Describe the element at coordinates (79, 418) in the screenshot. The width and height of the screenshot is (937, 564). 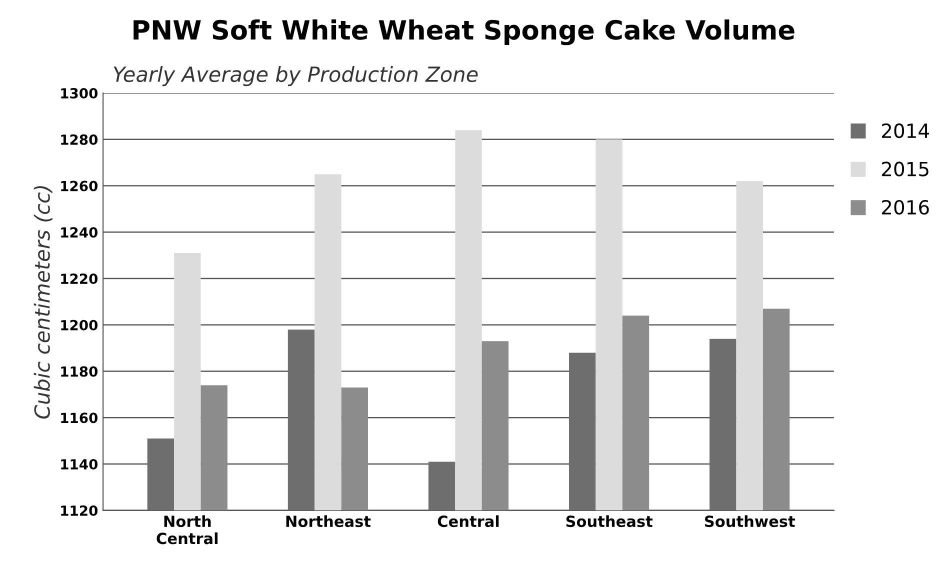
I see `y-tick-label: 1160` at that location.